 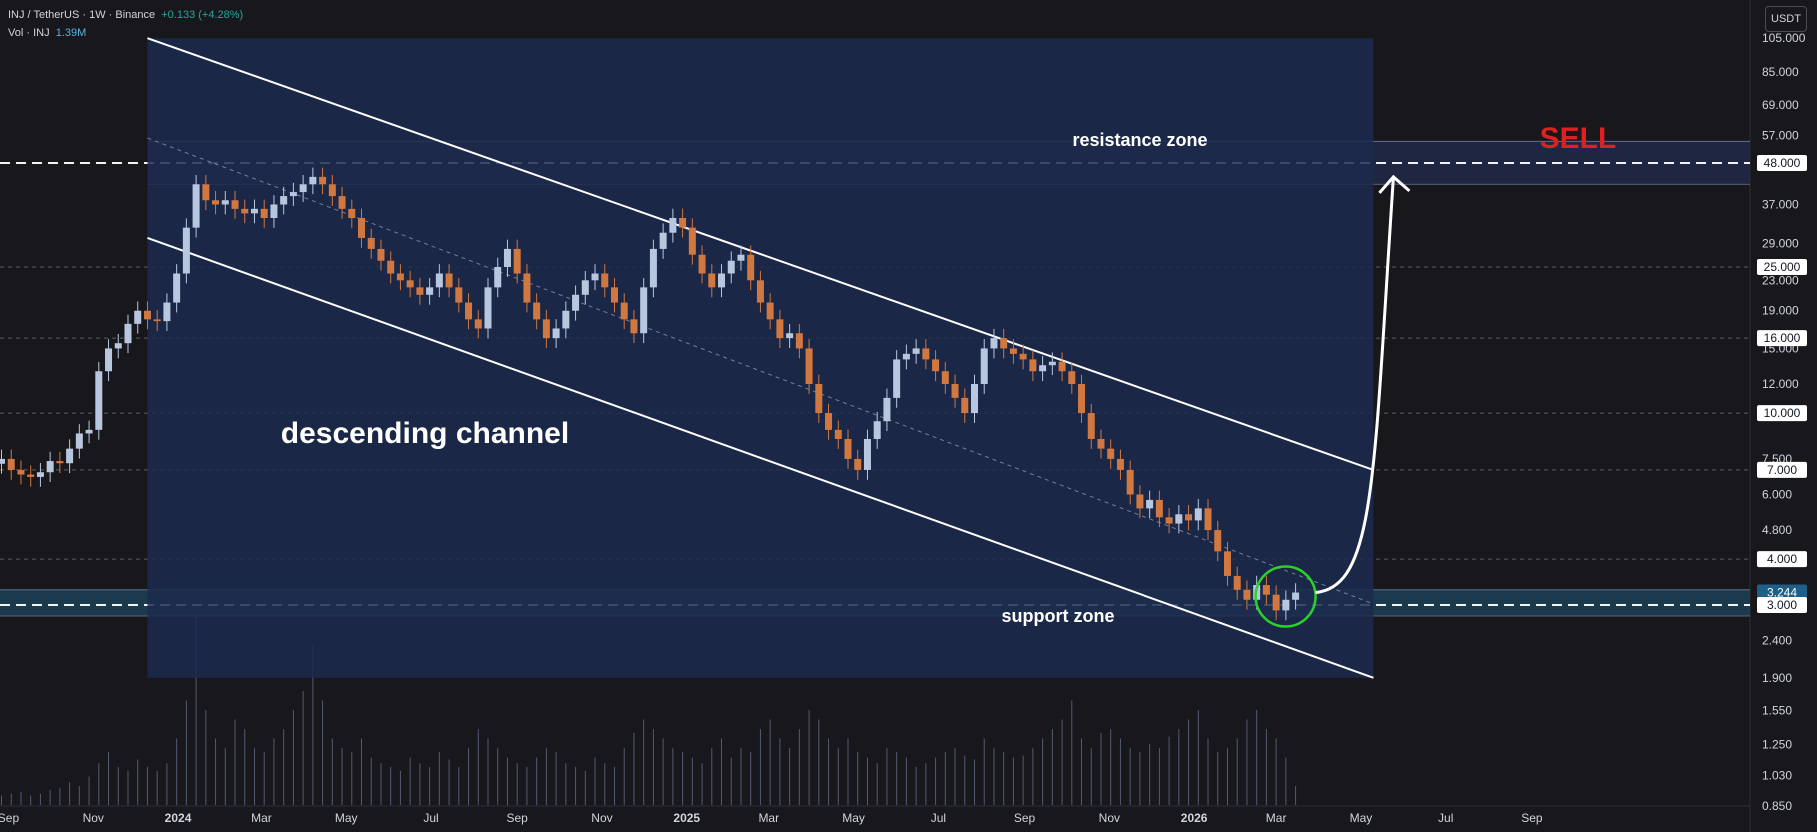 I want to click on price-badge-label: 4.000, so click(x=1782, y=559).